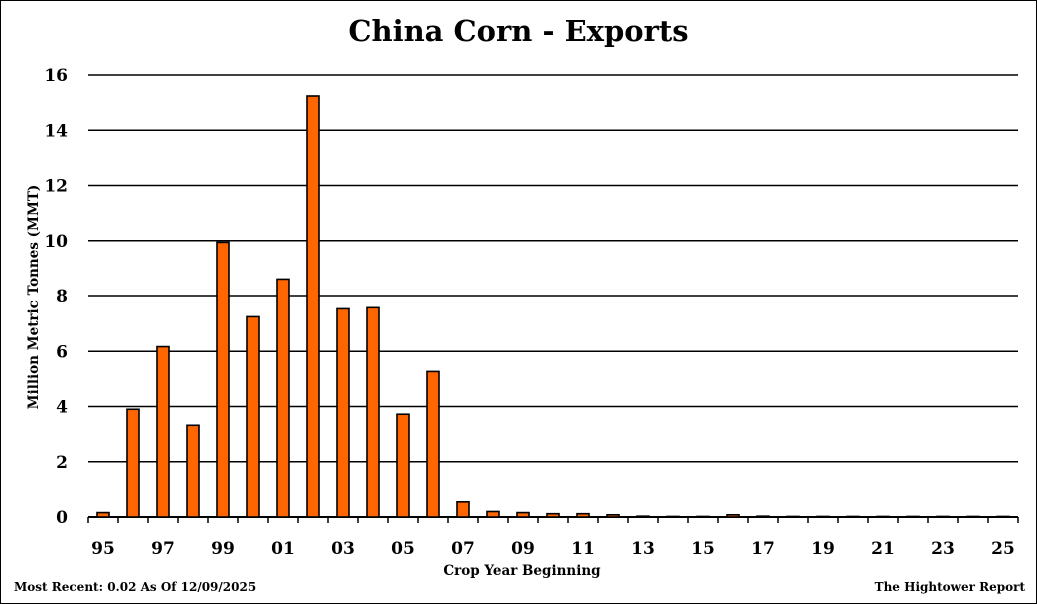 Image resolution: width=1037 pixels, height=604 pixels. I want to click on x-tick-label: 17, so click(763, 549).